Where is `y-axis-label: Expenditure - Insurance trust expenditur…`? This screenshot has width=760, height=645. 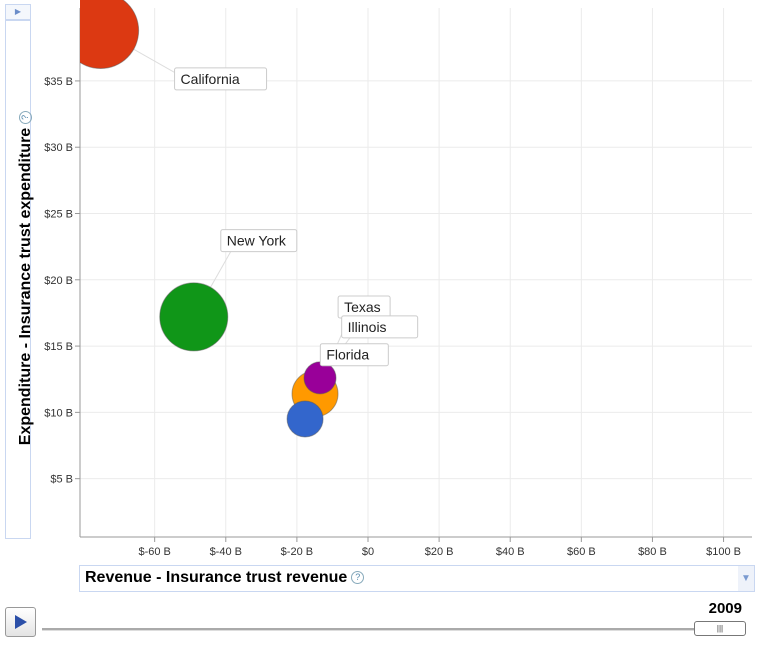
y-axis-label: Expenditure - Insurance trust expenditur… is located at coordinates (25, 286).